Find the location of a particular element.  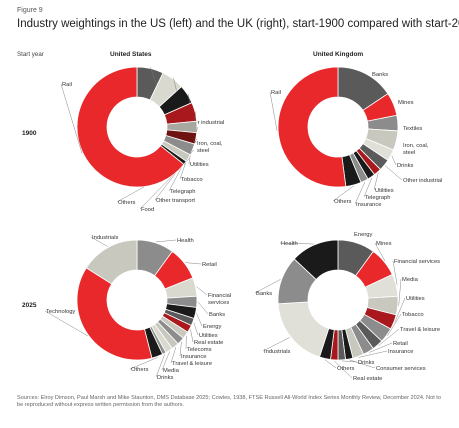

slice-label-telecoms: Telecoms is located at coordinates (199, 350).